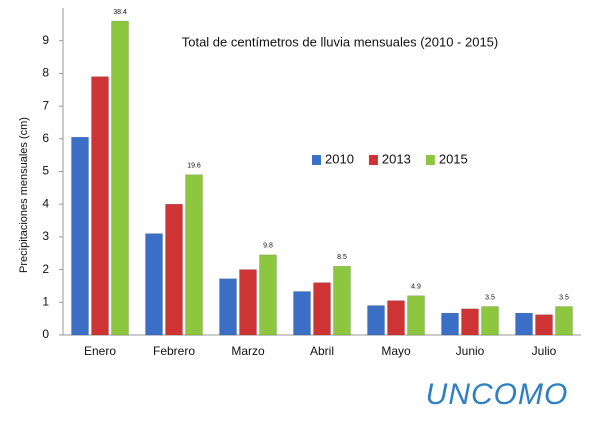 The image size is (600, 429). Describe the element at coordinates (24, 195) in the screenshot. I see `y-axis-label: Precipitaciones mensuales (cm)` at that location.